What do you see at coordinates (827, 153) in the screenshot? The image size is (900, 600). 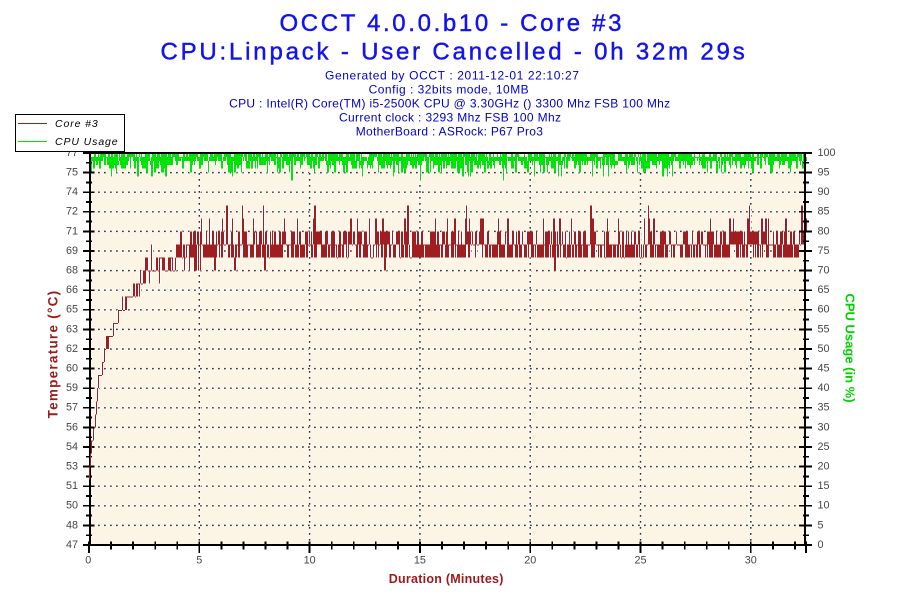 I see `svg-text: 100` at bounding box center [827, 153].